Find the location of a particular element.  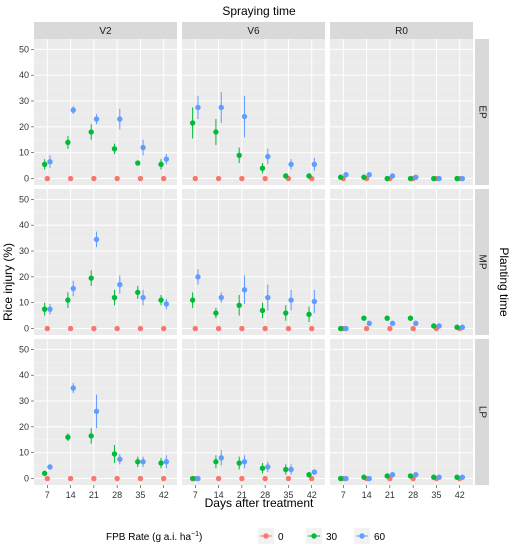

col-strip-label: V6 is located at coordinates (253, 31).